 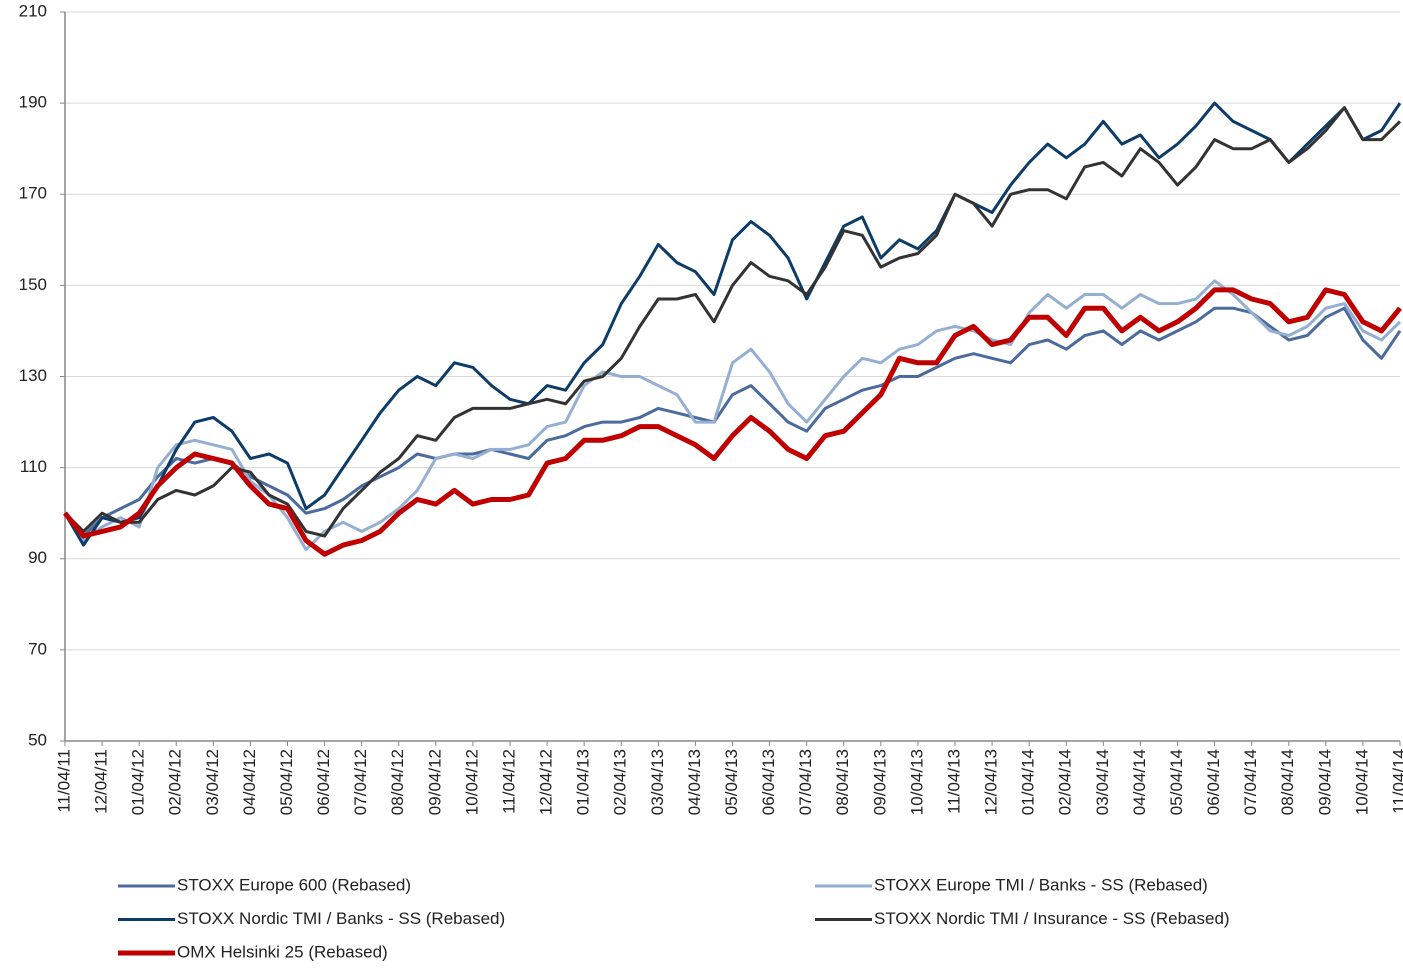 I want to click on x-tick-label: 09/04/13, so click(x=879, y=782).